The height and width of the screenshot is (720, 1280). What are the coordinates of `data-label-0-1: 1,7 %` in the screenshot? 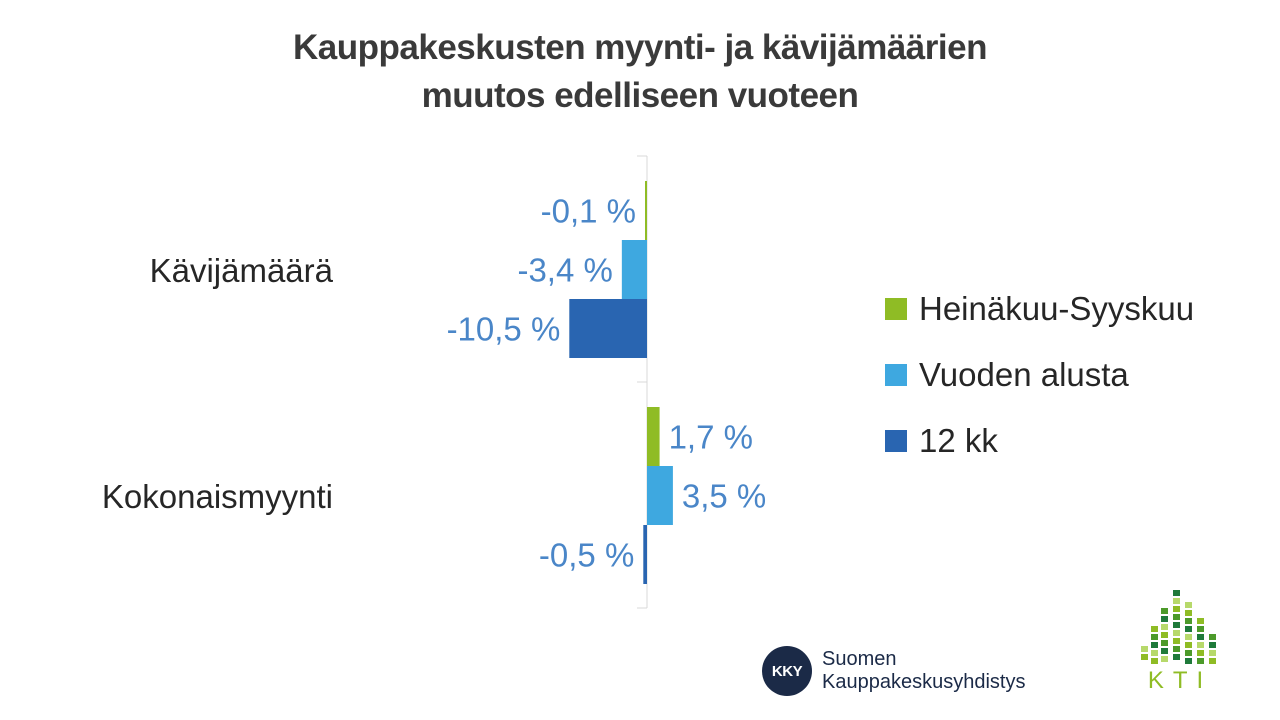 It's located at (711, 437).